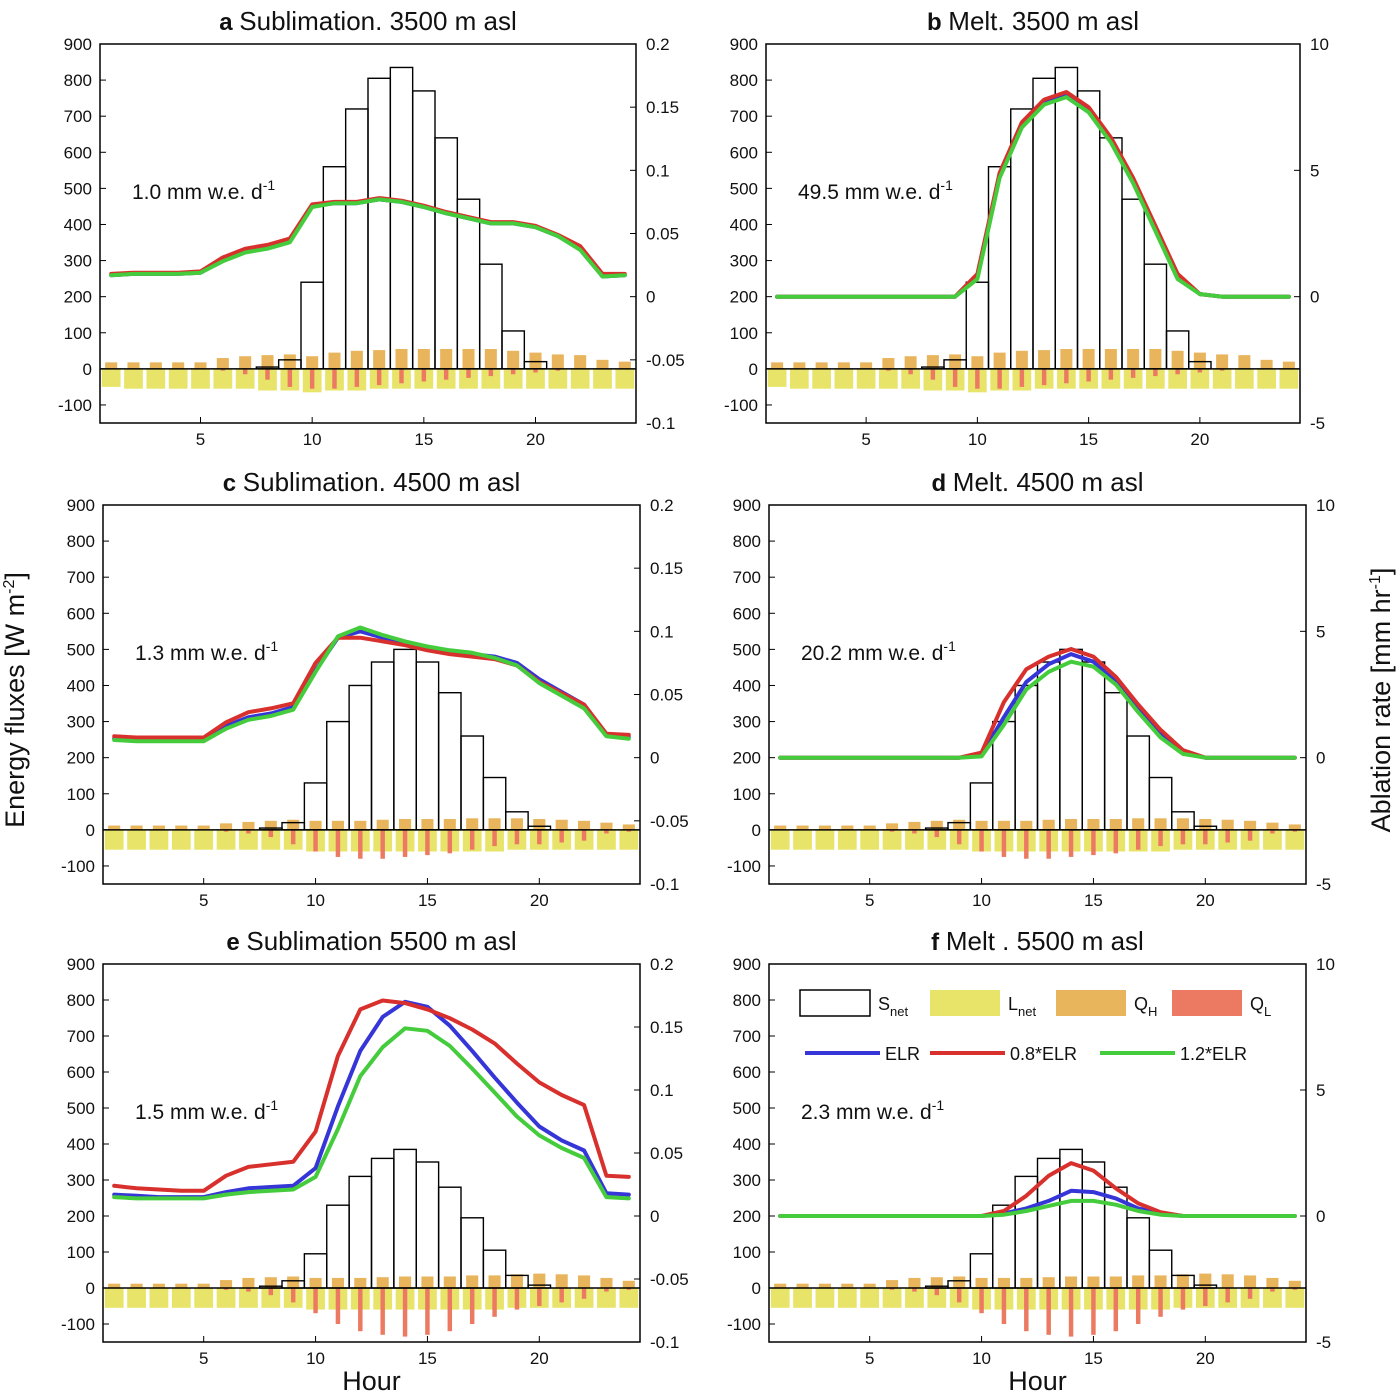 The height and width of the screenshot is (1400, 1400). Describe the element at coordinates (938, 942) in the screenshot. I see `panel-letter: f` at that location.